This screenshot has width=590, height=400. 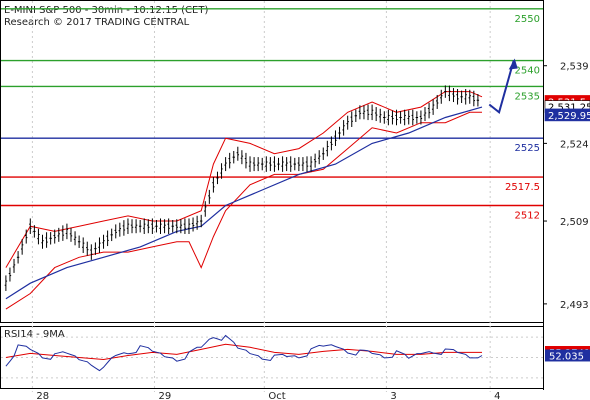 I want to click on tags-layer: 2,531.52,531.252,529.9555.374152.035, so click(x=567, y=228).